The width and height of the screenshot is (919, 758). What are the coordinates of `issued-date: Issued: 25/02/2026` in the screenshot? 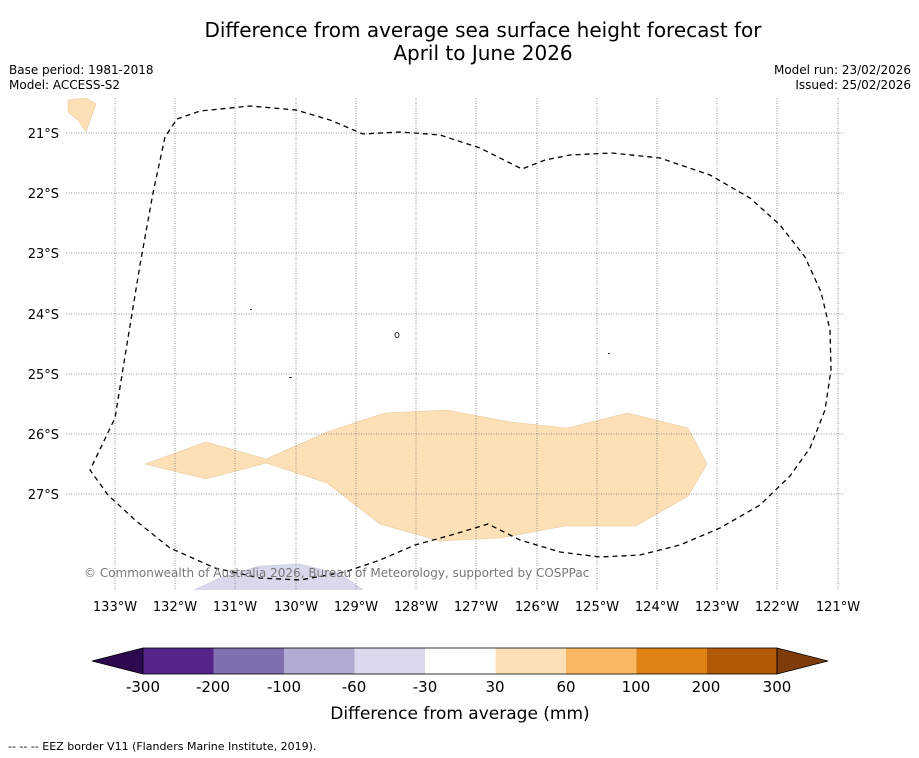 It's located at (853, 85).